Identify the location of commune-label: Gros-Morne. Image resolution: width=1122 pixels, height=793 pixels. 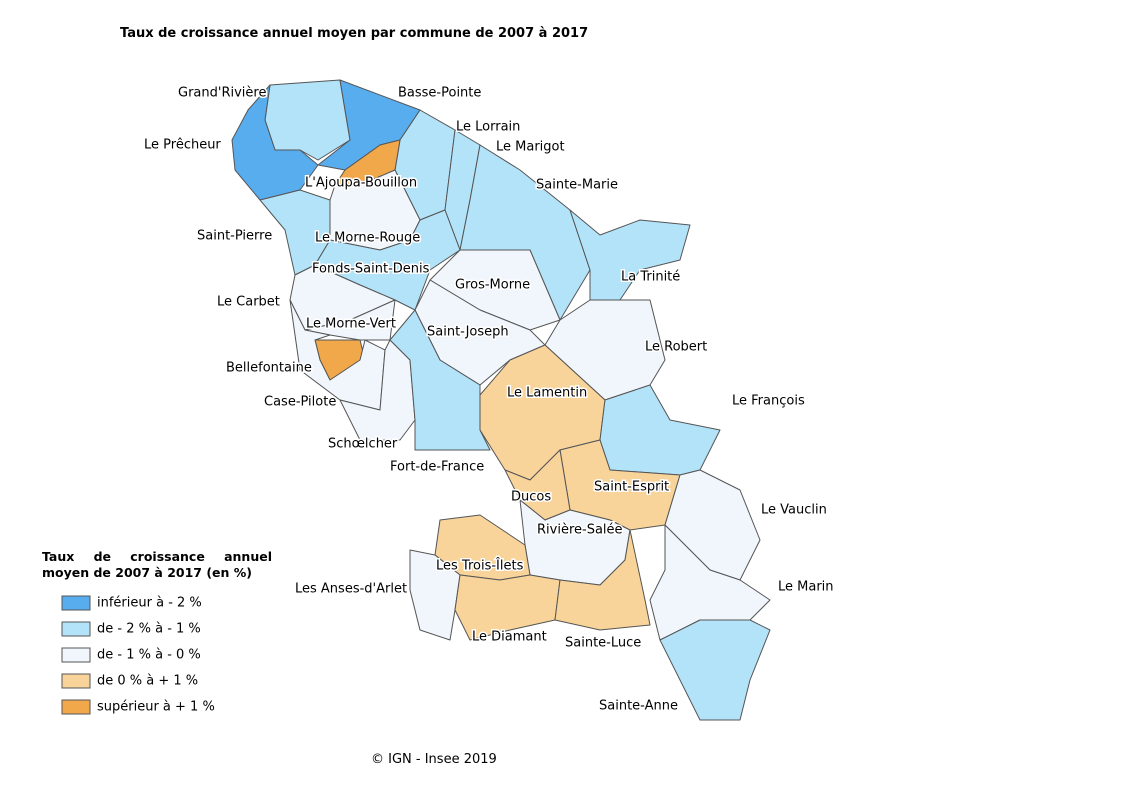
(492, 285).